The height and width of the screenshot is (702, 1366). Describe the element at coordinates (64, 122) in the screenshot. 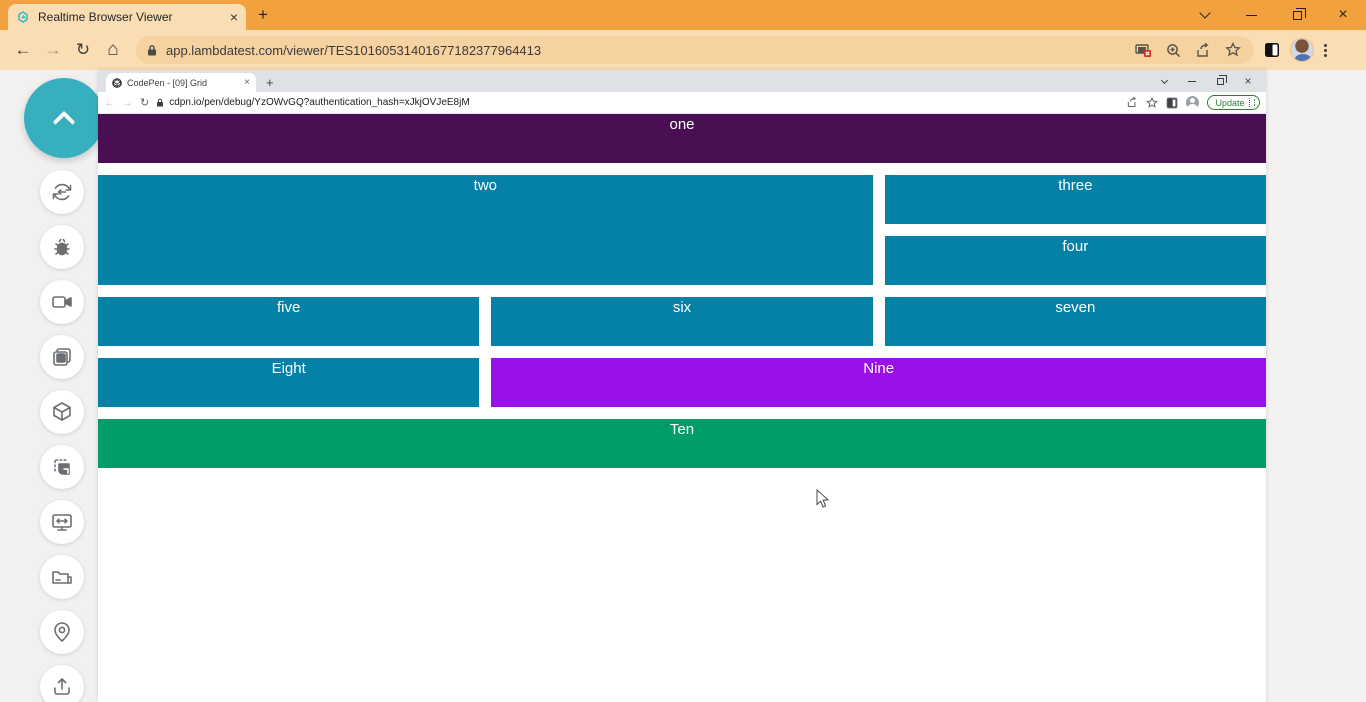

I see `chevron-up-icon` at that location.